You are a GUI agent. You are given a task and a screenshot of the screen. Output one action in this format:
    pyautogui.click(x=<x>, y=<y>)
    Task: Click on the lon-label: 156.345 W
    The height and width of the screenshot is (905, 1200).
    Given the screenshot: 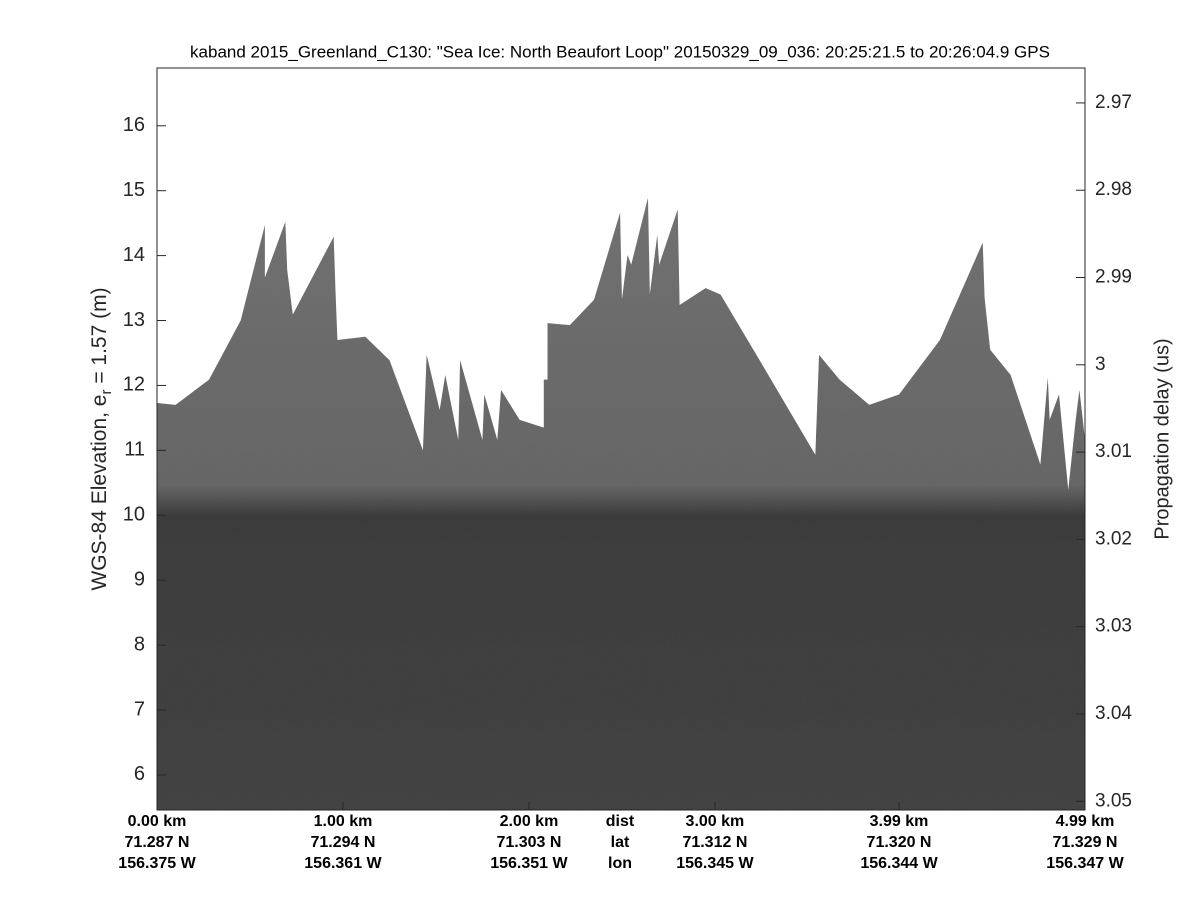 What is the action you would take?
    pyautogui.click(x=715, y=863)
    